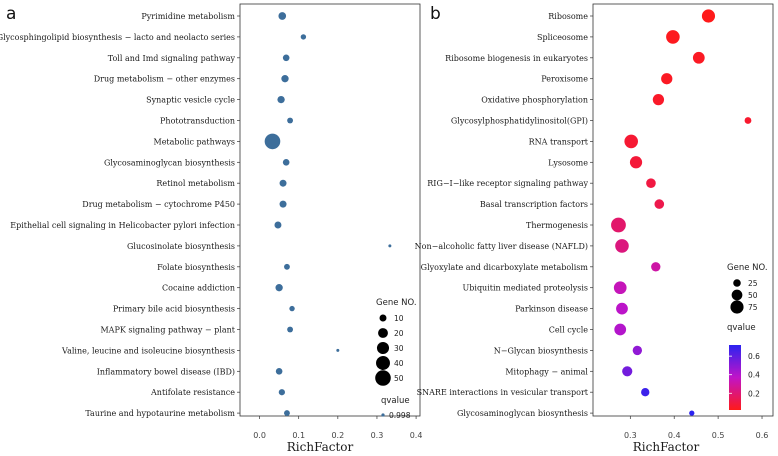 Image resolution: width=778 pixels, height=456 pixels. Describe the element at coordinates (298, 435) in the screenshot. I see `panel-a-x-tick-label: 0.1` at that location.